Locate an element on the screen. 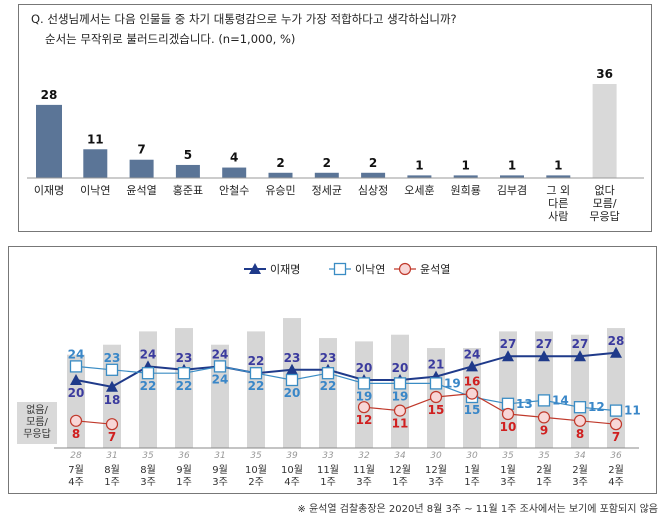 The image size is (670, 517). bar-정세균 is located at coordinates (326, 175).